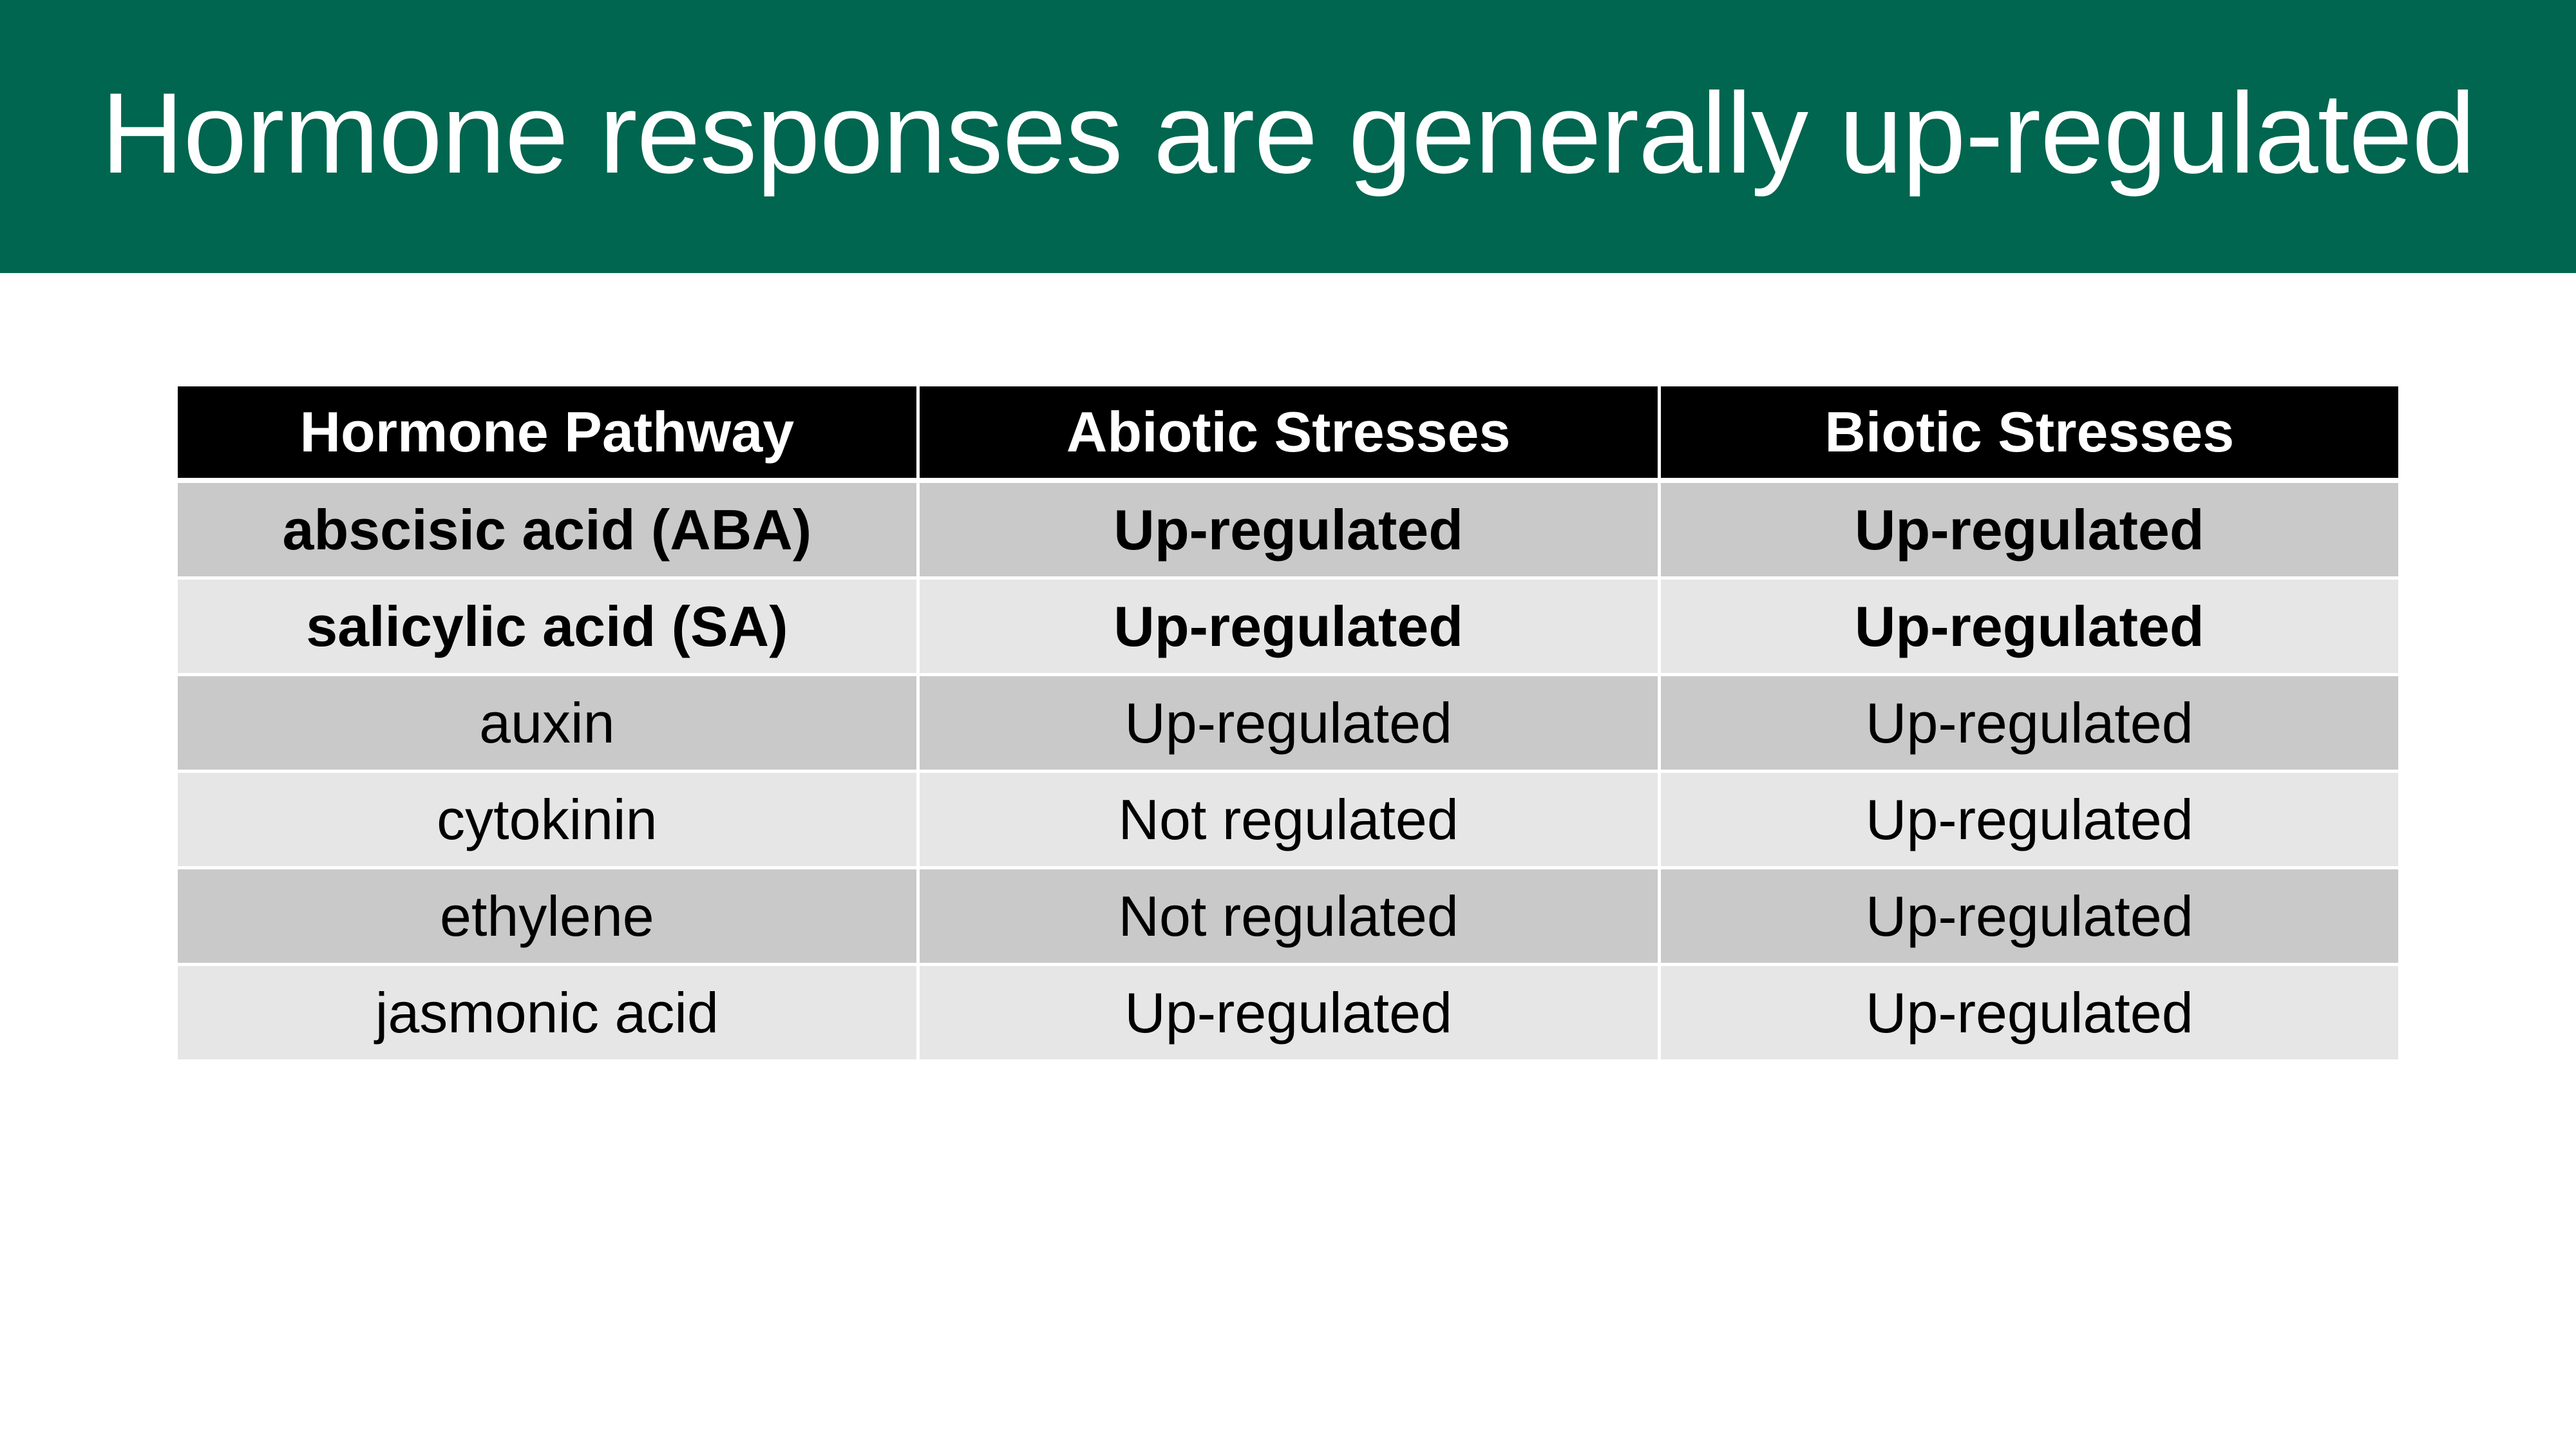 The height and width of the screenshot is (1449, 2576). What do you see at coordinates (549, 724) in the screenshot?
I see `hormone-cell: auxin` at bounding box center [549, 724].